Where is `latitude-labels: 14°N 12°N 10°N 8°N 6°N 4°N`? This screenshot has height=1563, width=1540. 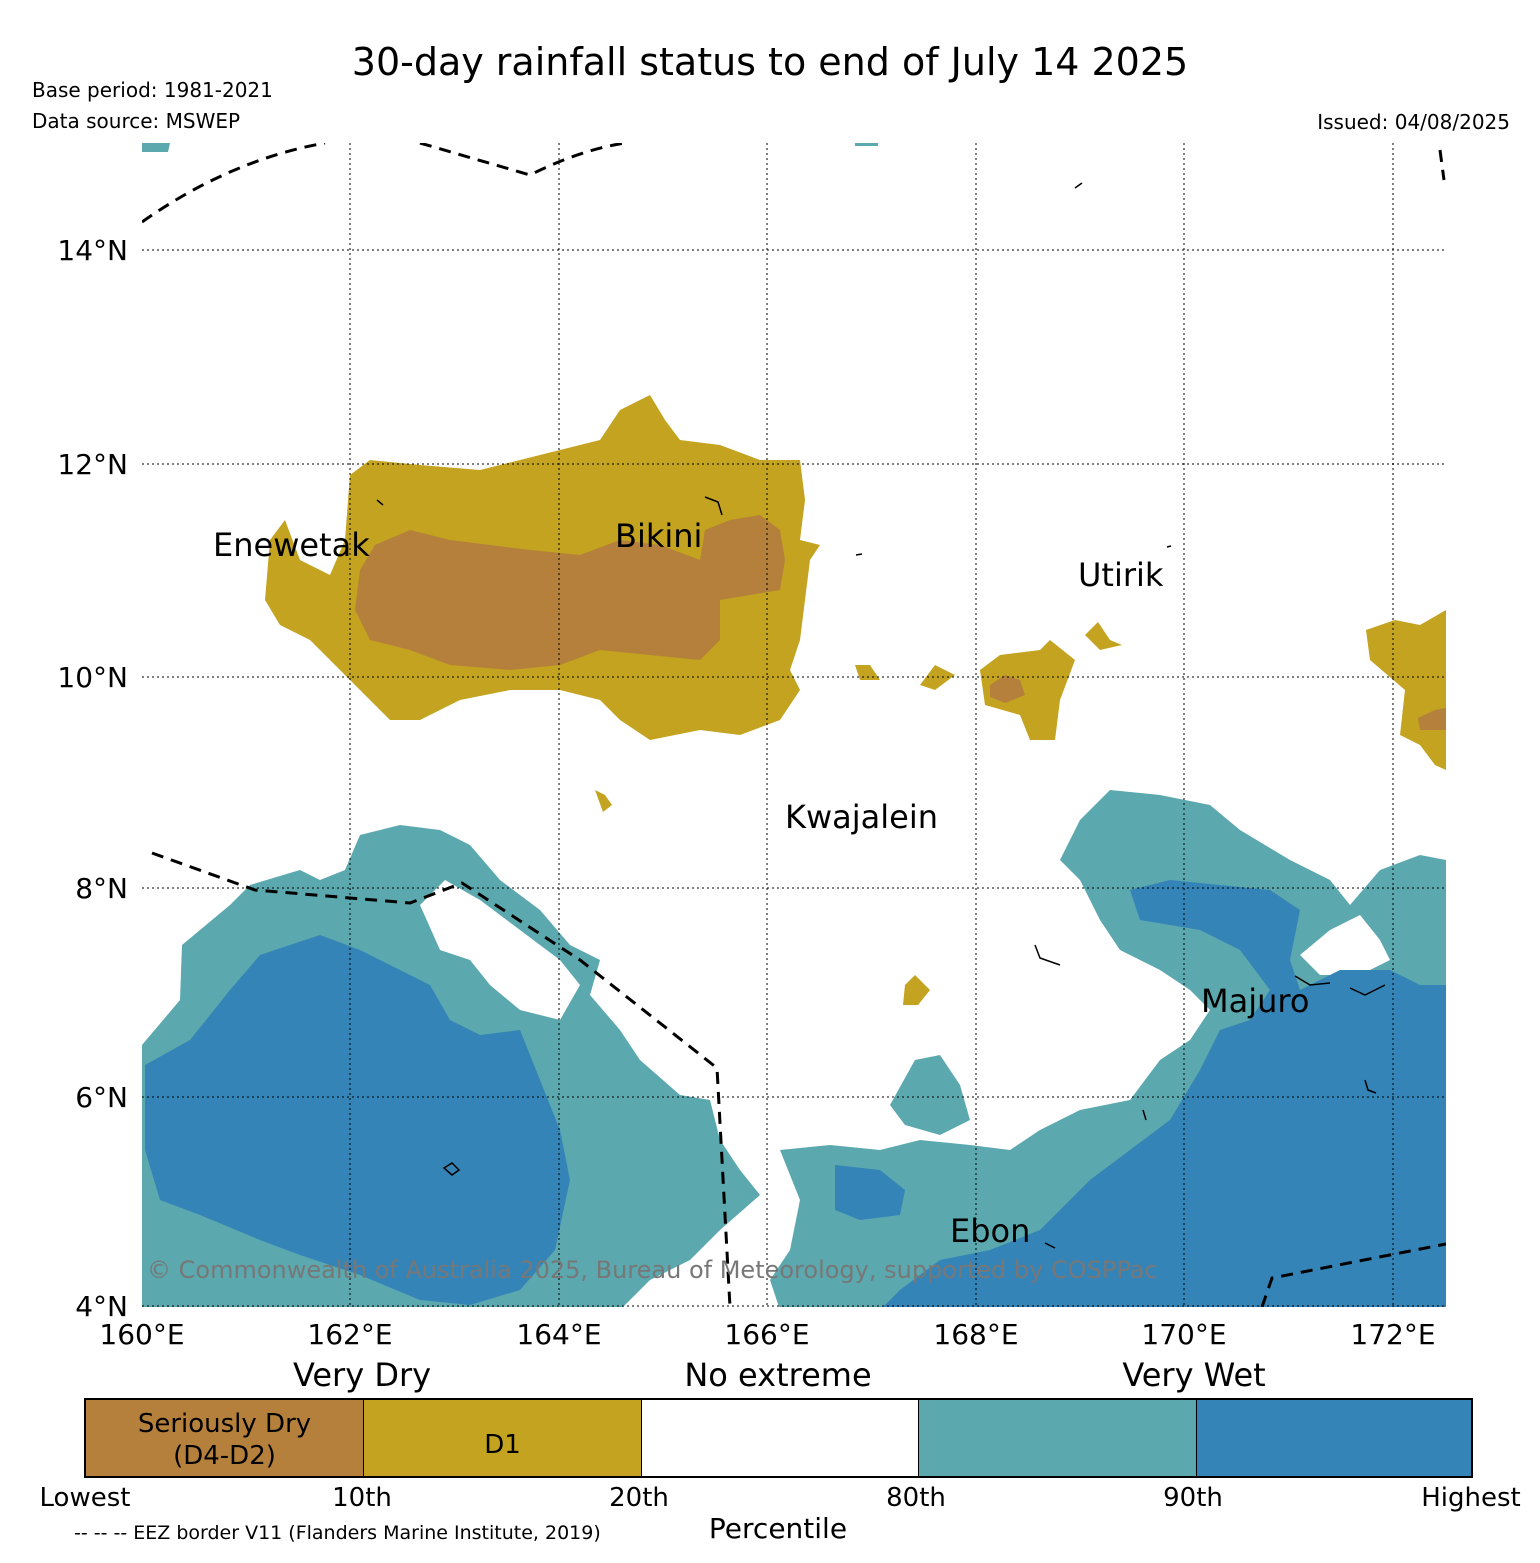 latitude-labels: 14°N 12°N 10°N 8°N 6°N 4°N is located at coordinates (92, 778).